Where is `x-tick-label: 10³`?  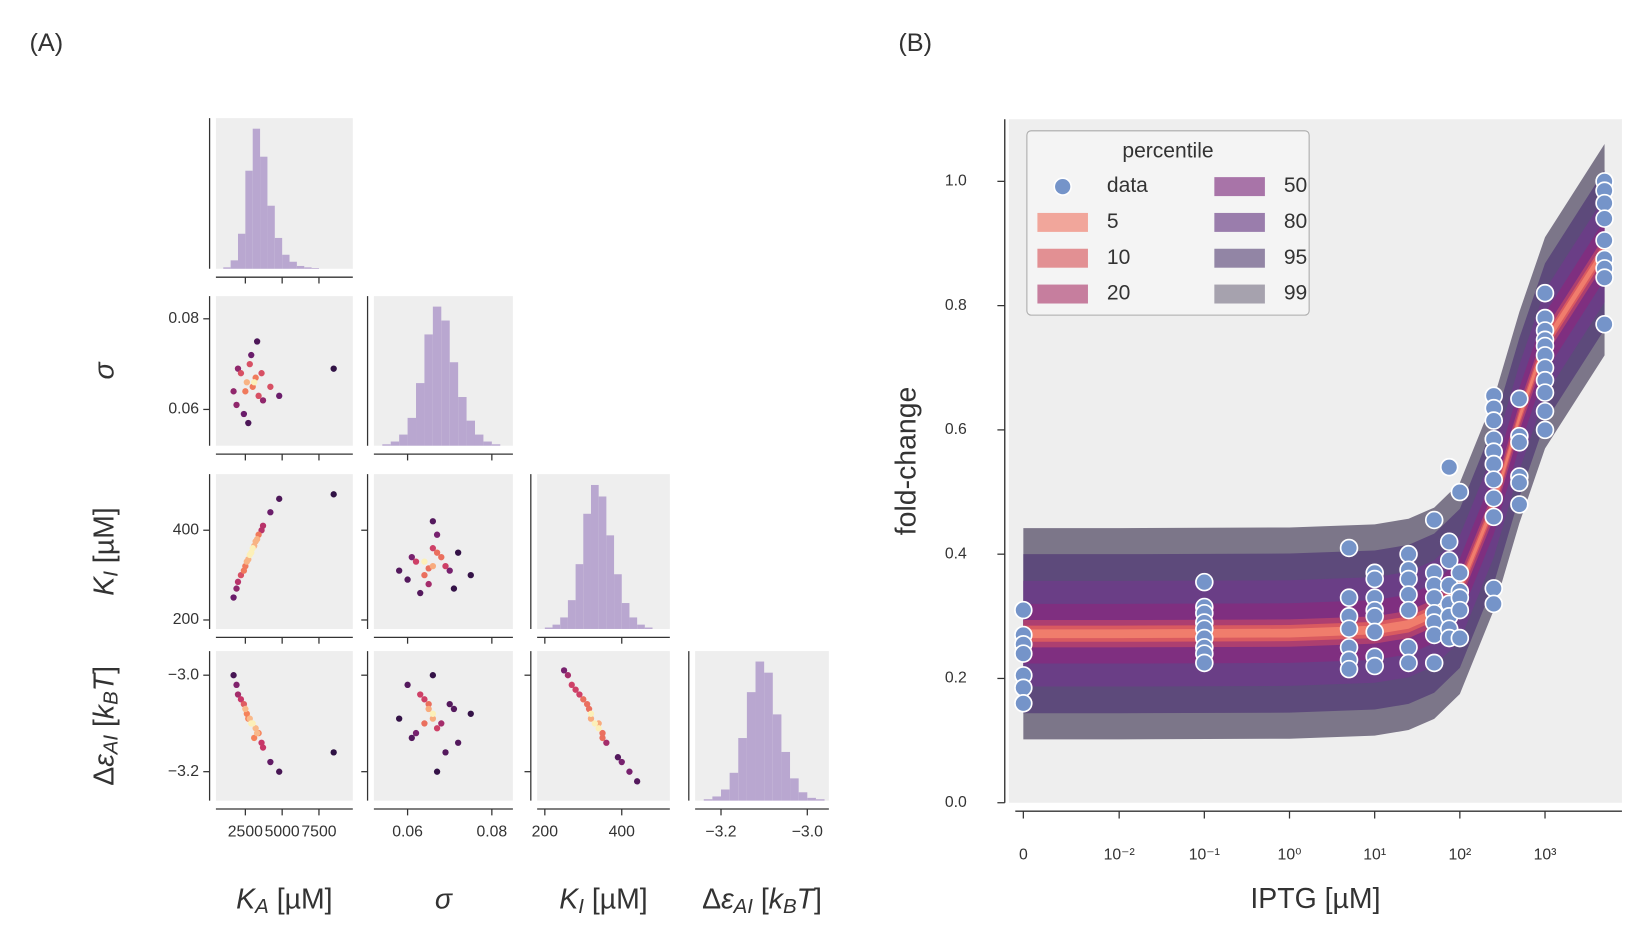 x-tick-label: 10³ is located at coordinates (1545, 855).